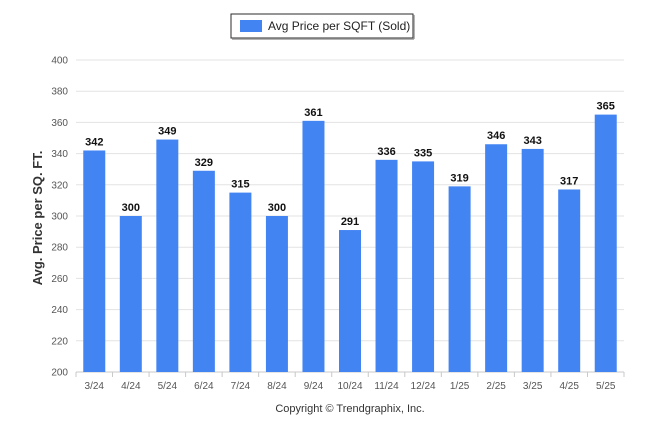 The image size is (646, 434). What do you see at coordinates (386, 386) in the screenshot?
I see `x-tick-label: 11/24` at bounding box center [386, 386].